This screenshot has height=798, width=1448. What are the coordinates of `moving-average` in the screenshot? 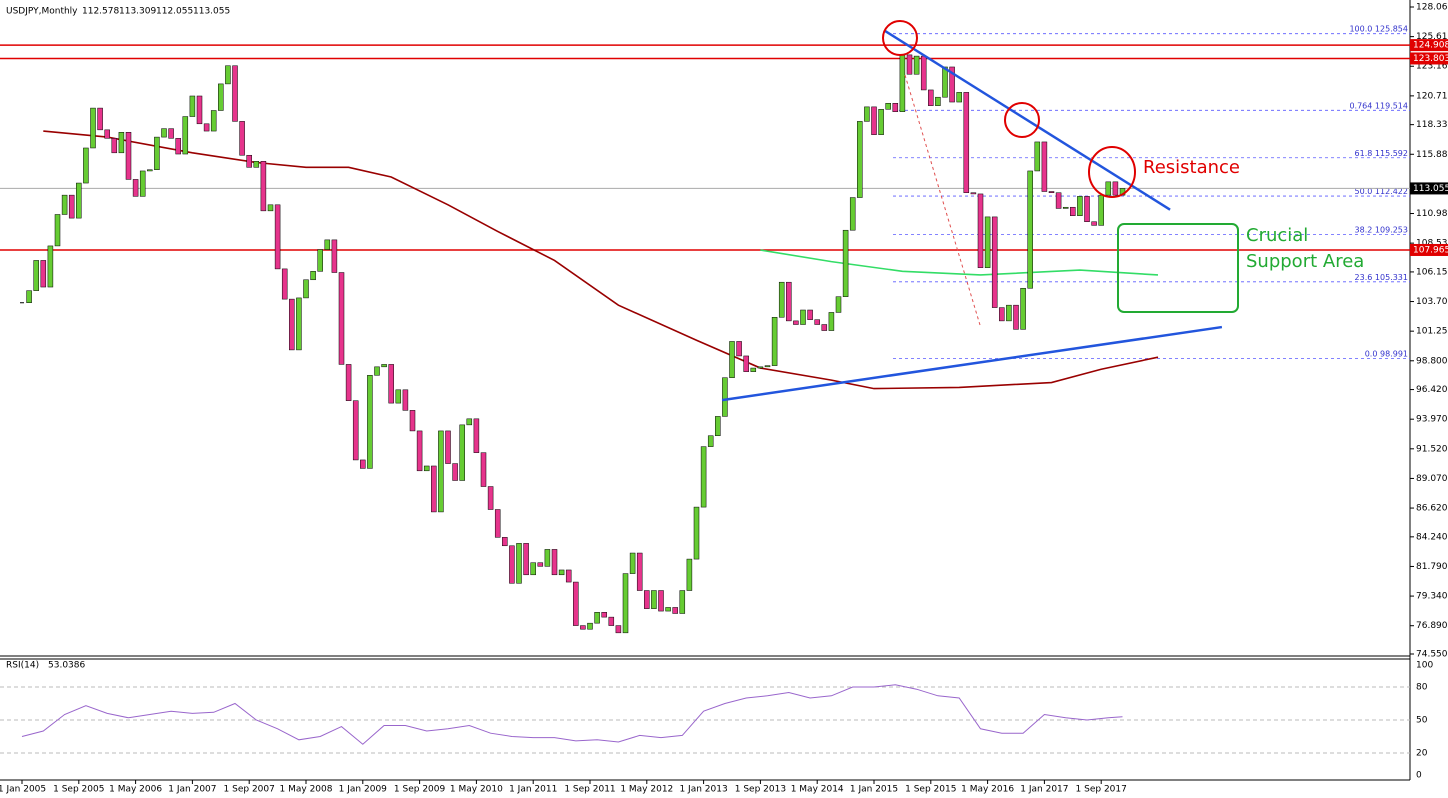 It's located at (959, 262).